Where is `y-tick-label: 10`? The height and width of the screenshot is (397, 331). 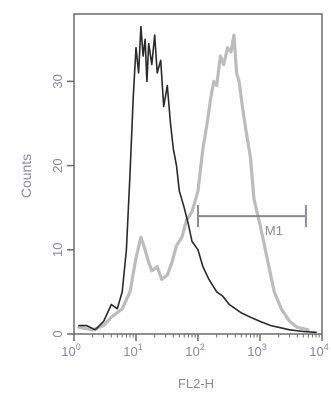 y-tick-label: 10 is located at coordinates (57, 250).